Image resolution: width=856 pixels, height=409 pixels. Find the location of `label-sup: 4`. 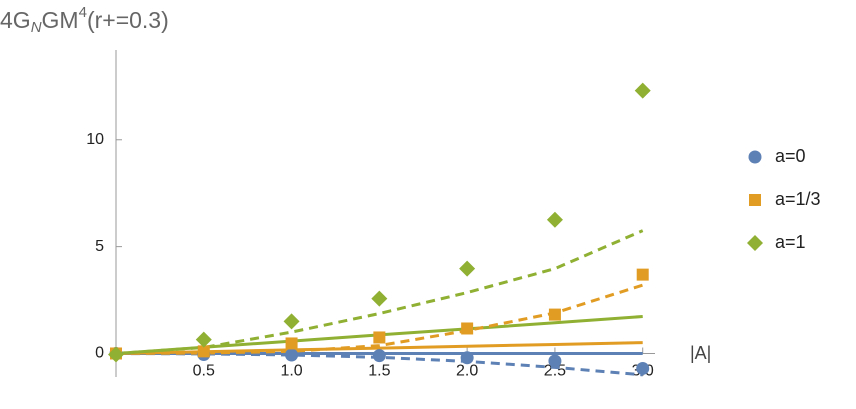

label-sup: 4 is located at coordinates (83, 12).